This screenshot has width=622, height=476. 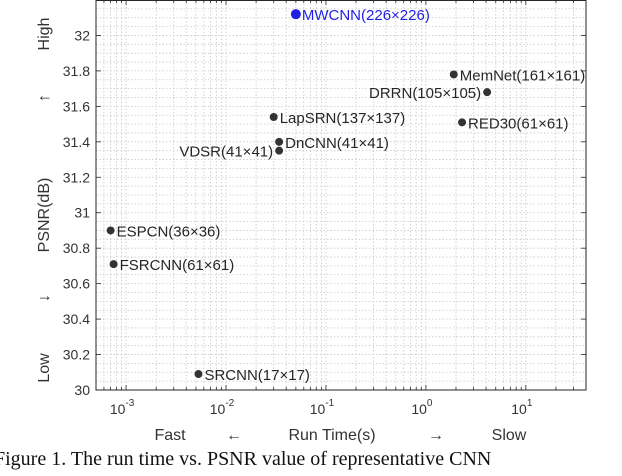 I want to click on point-label: VDSR(41×41), so click(x=226, y=152).